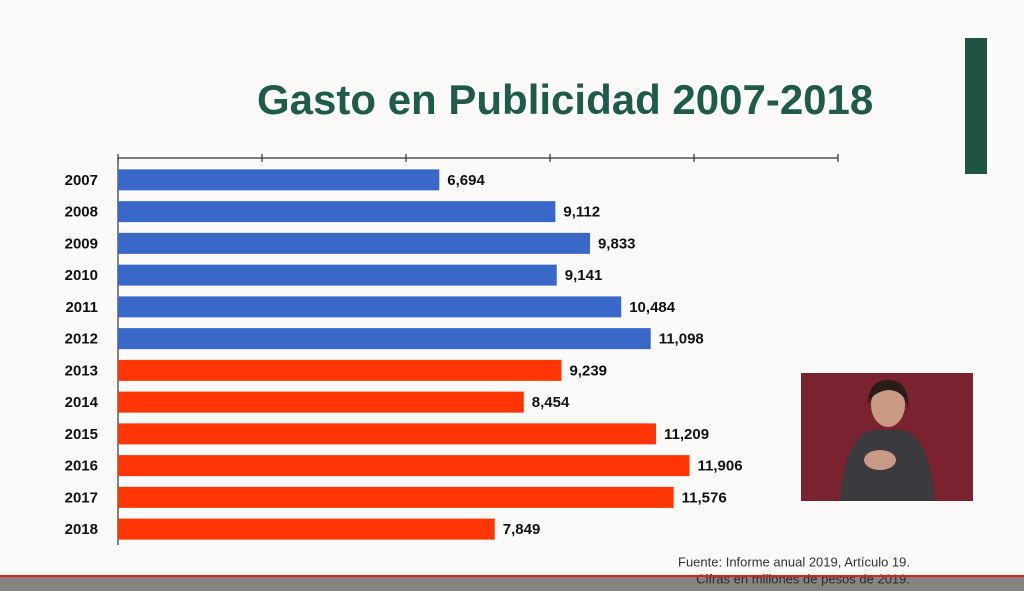  Describe the element at coordinates (522, 529) in the screenshot. I see `data-label: 7,849` at that location.